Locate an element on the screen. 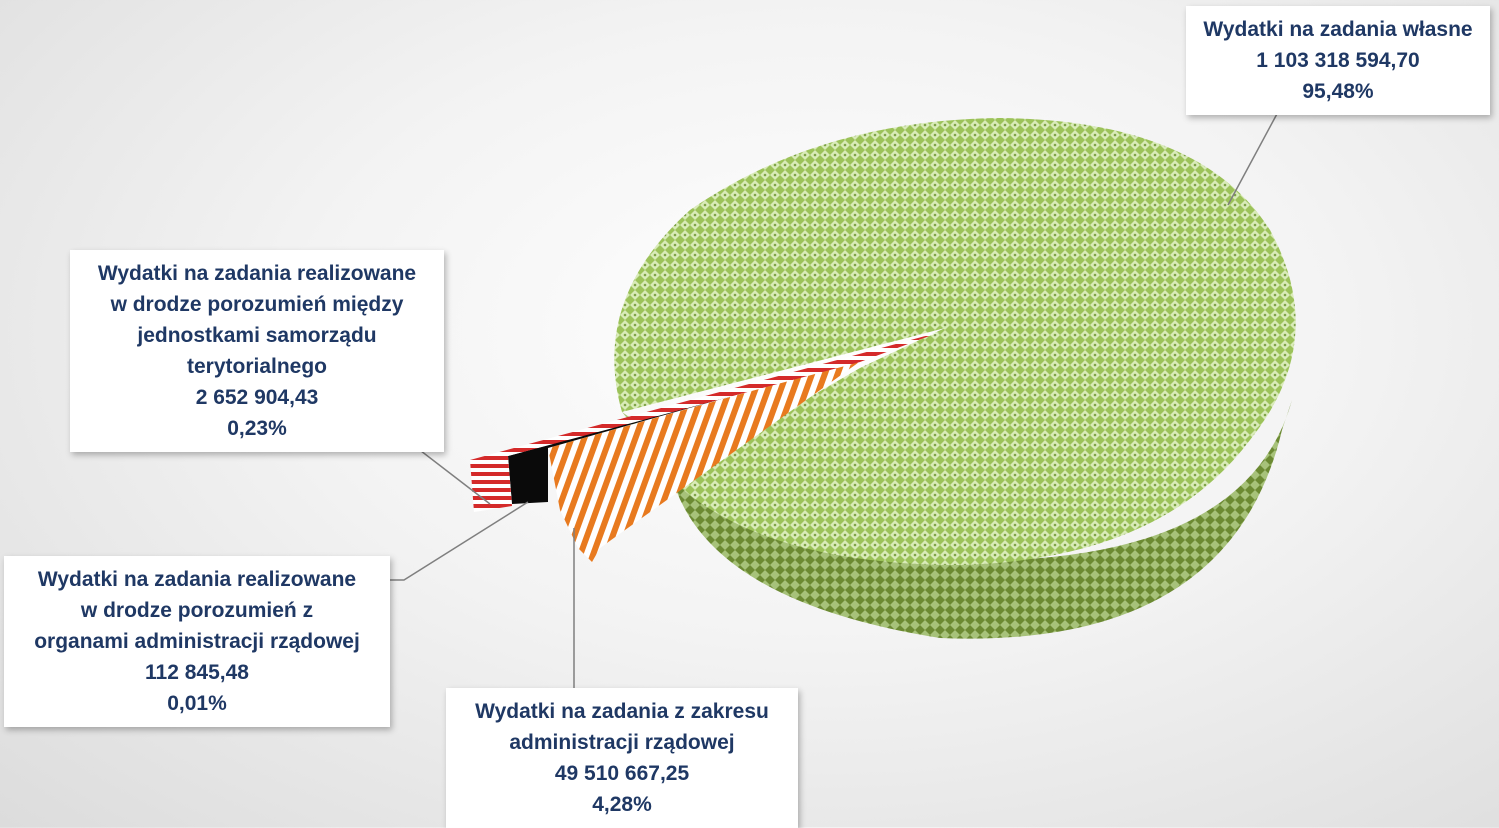 The image size is (1499, 828). label-name-line: terytorialnego is located at coordinates (257, 366).